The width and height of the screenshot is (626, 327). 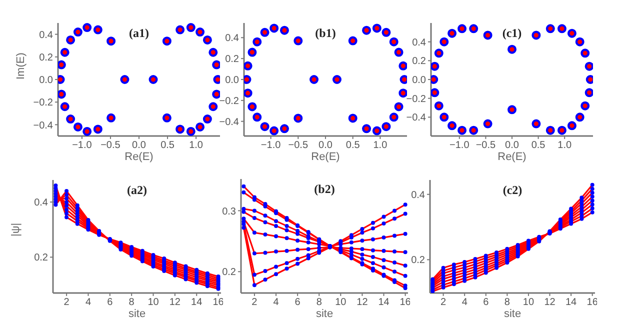 I want to click on chart-title: (a1), so click(x=139, y=33).